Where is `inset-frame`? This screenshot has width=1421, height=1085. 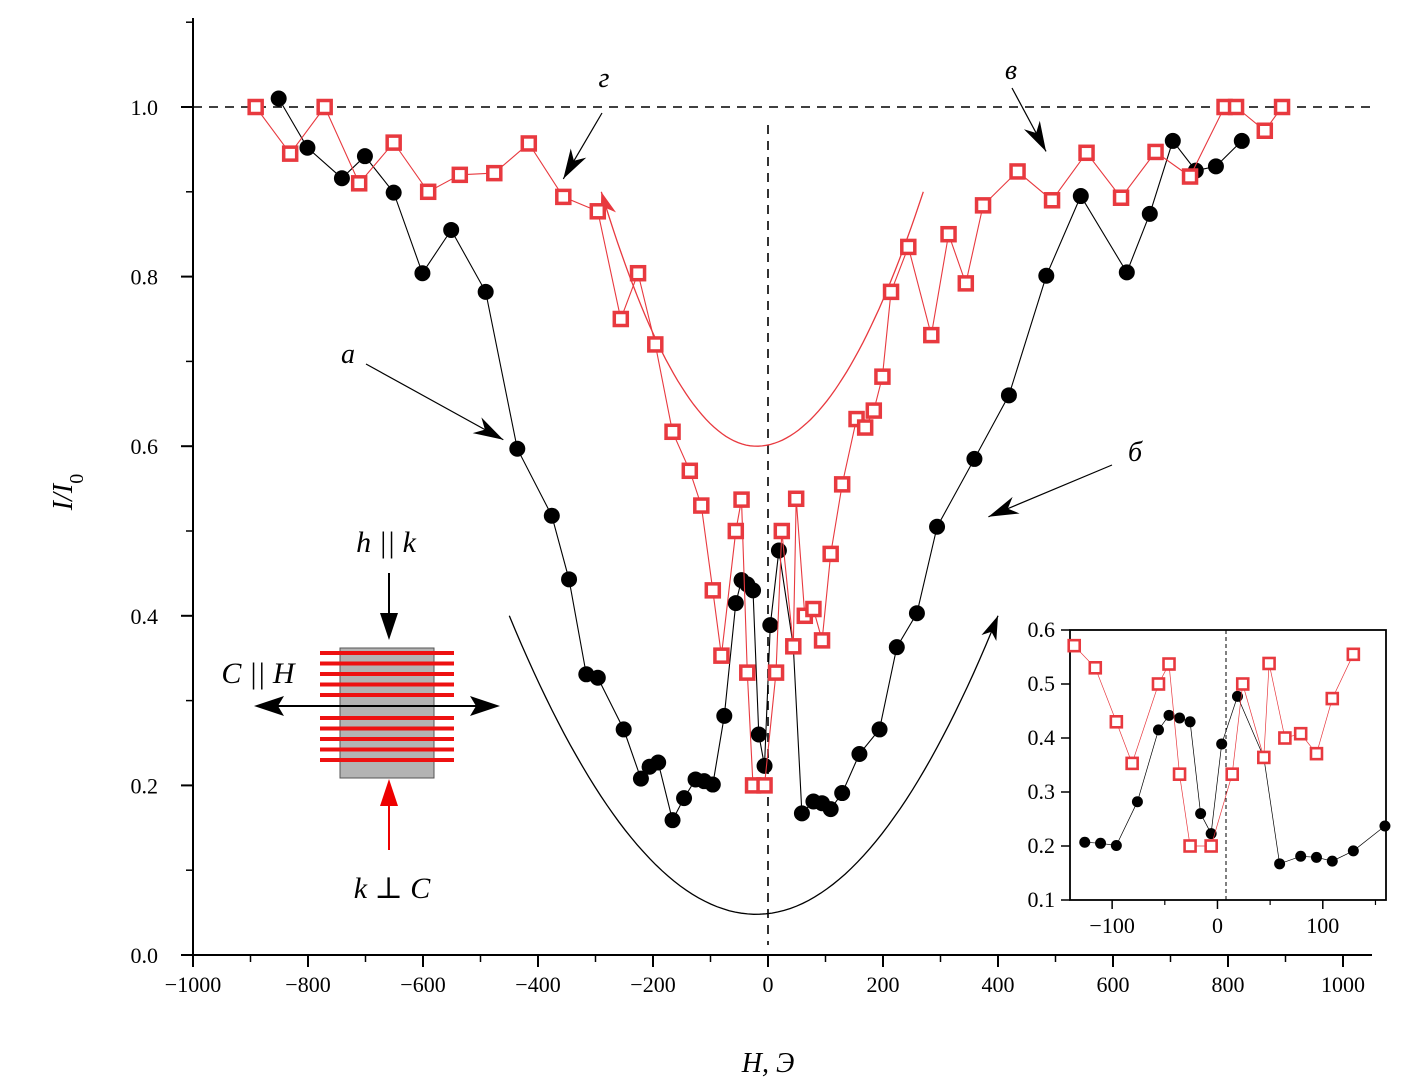
inset-frame is located at coordinates (1228, 765).